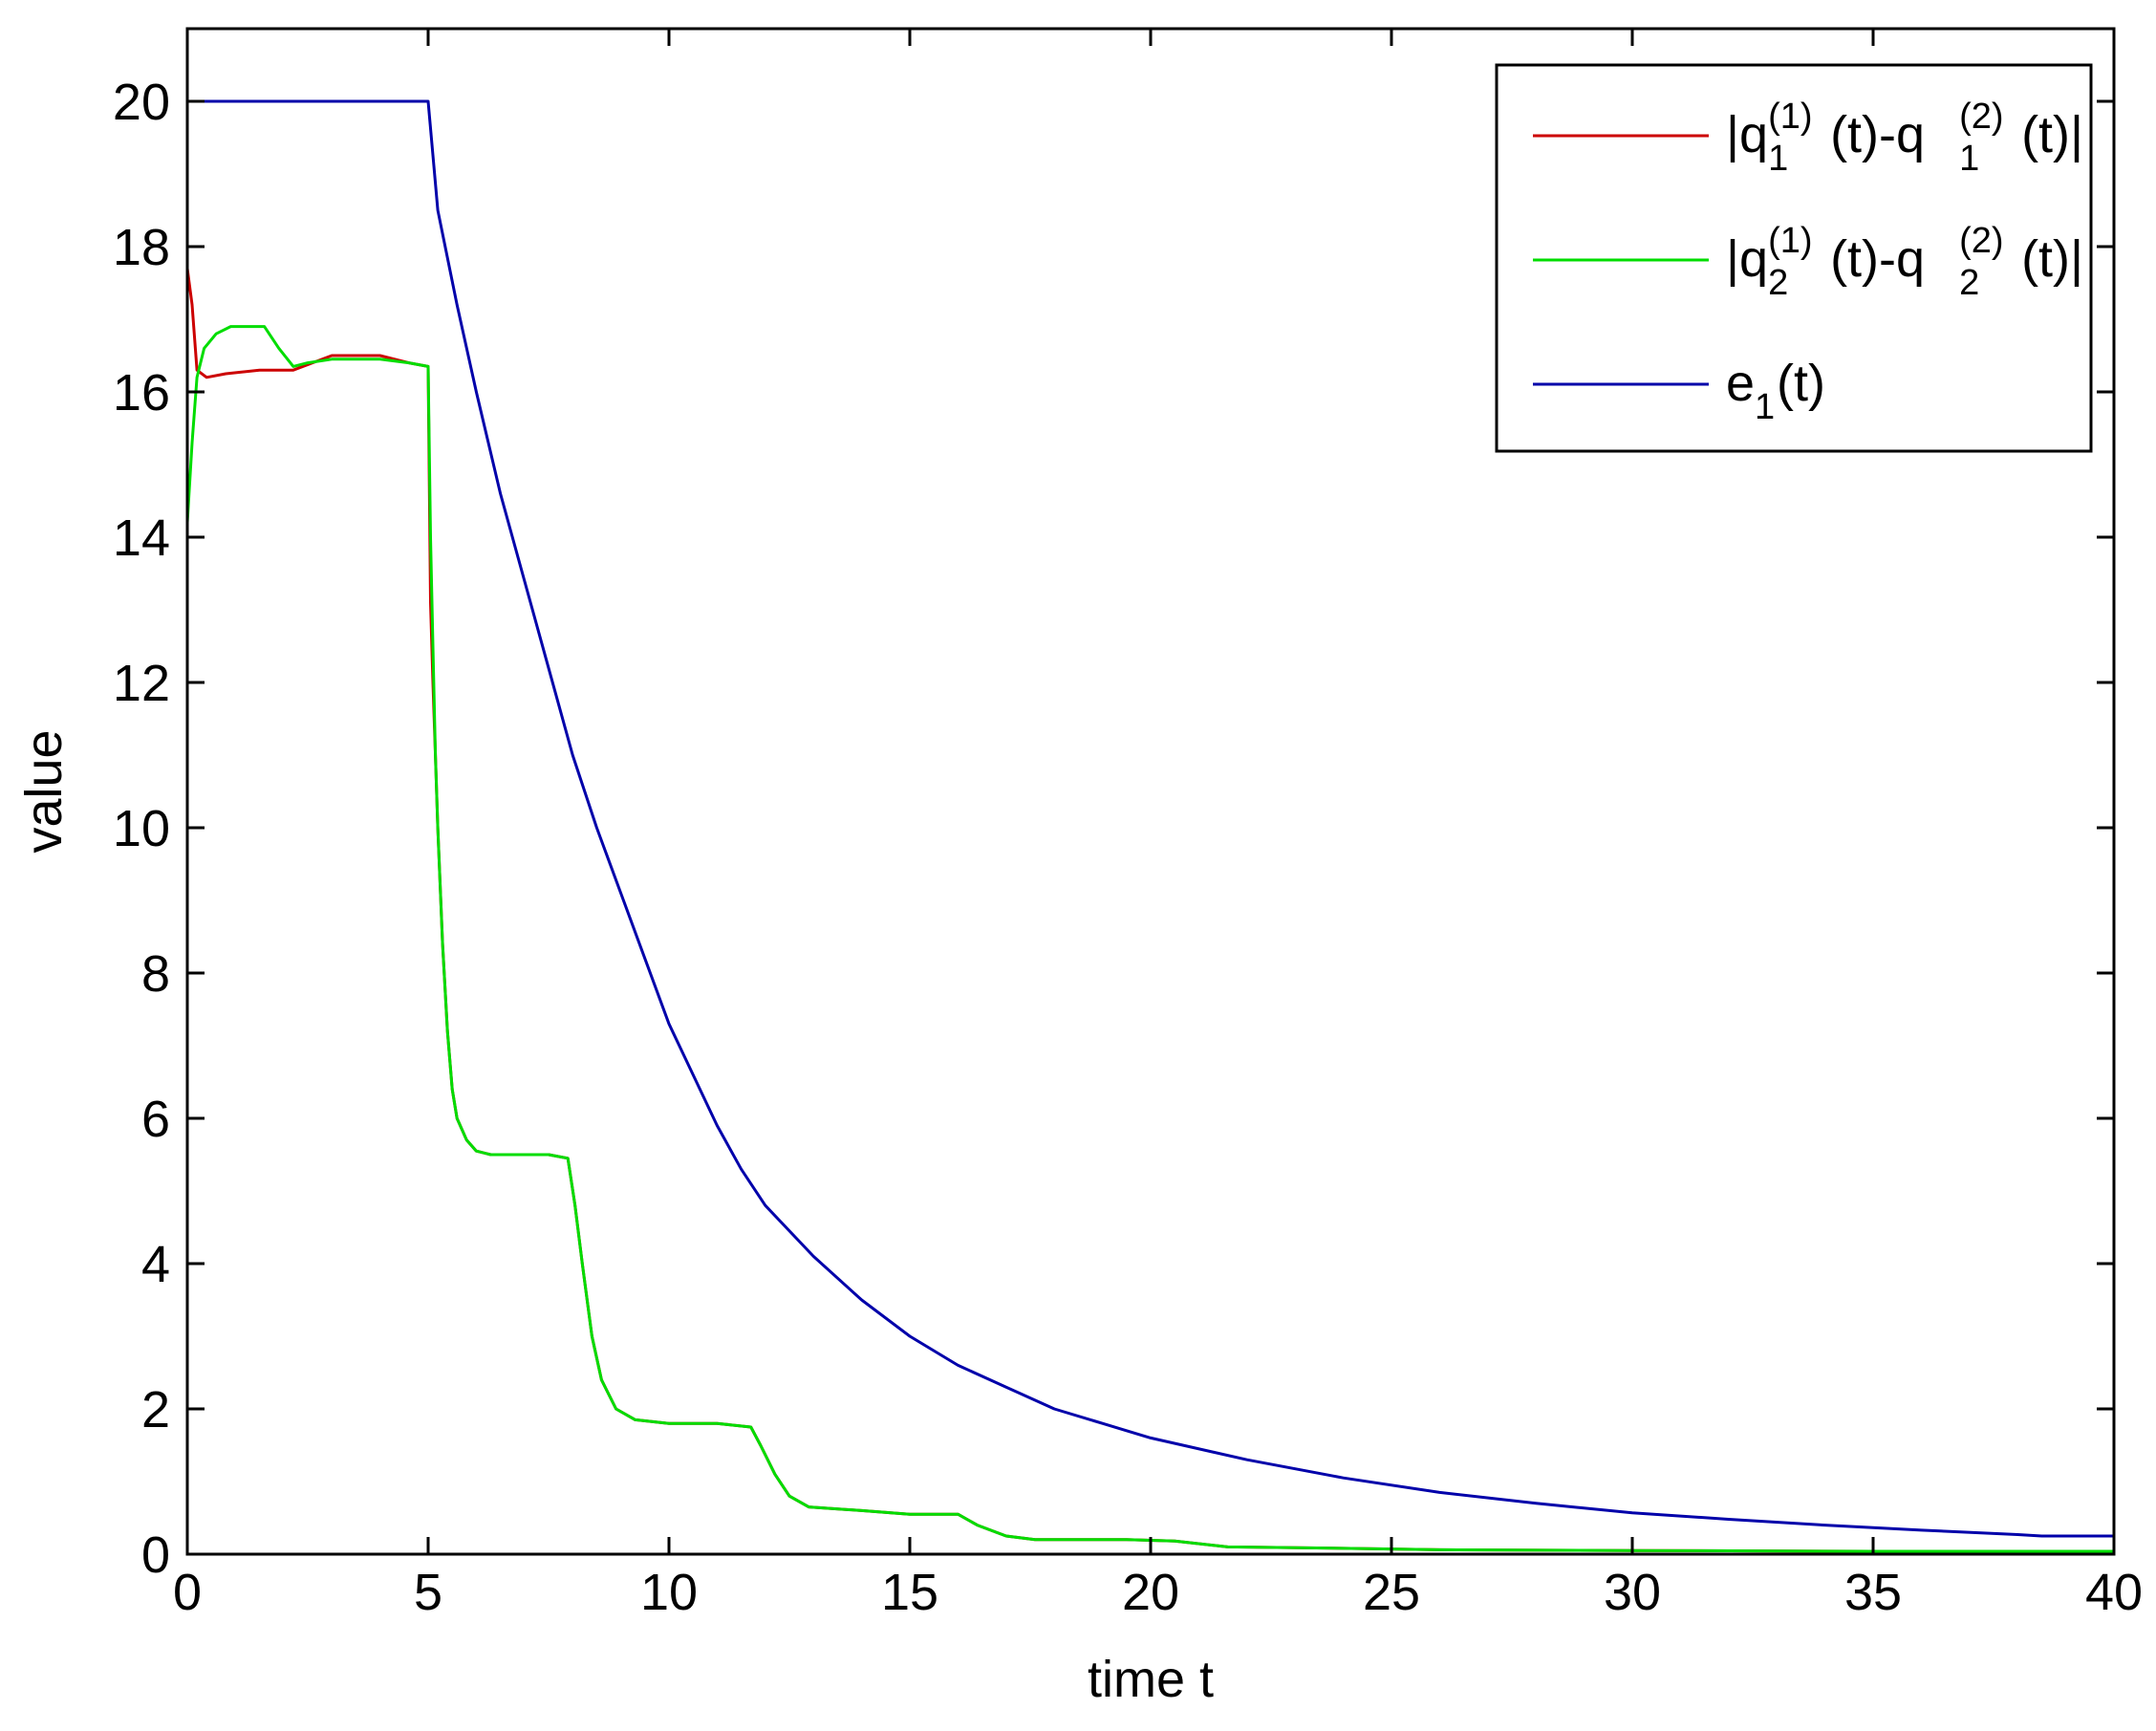 The image size is (2156, 1731). I want to click on legend-box, so click(1794, 258).